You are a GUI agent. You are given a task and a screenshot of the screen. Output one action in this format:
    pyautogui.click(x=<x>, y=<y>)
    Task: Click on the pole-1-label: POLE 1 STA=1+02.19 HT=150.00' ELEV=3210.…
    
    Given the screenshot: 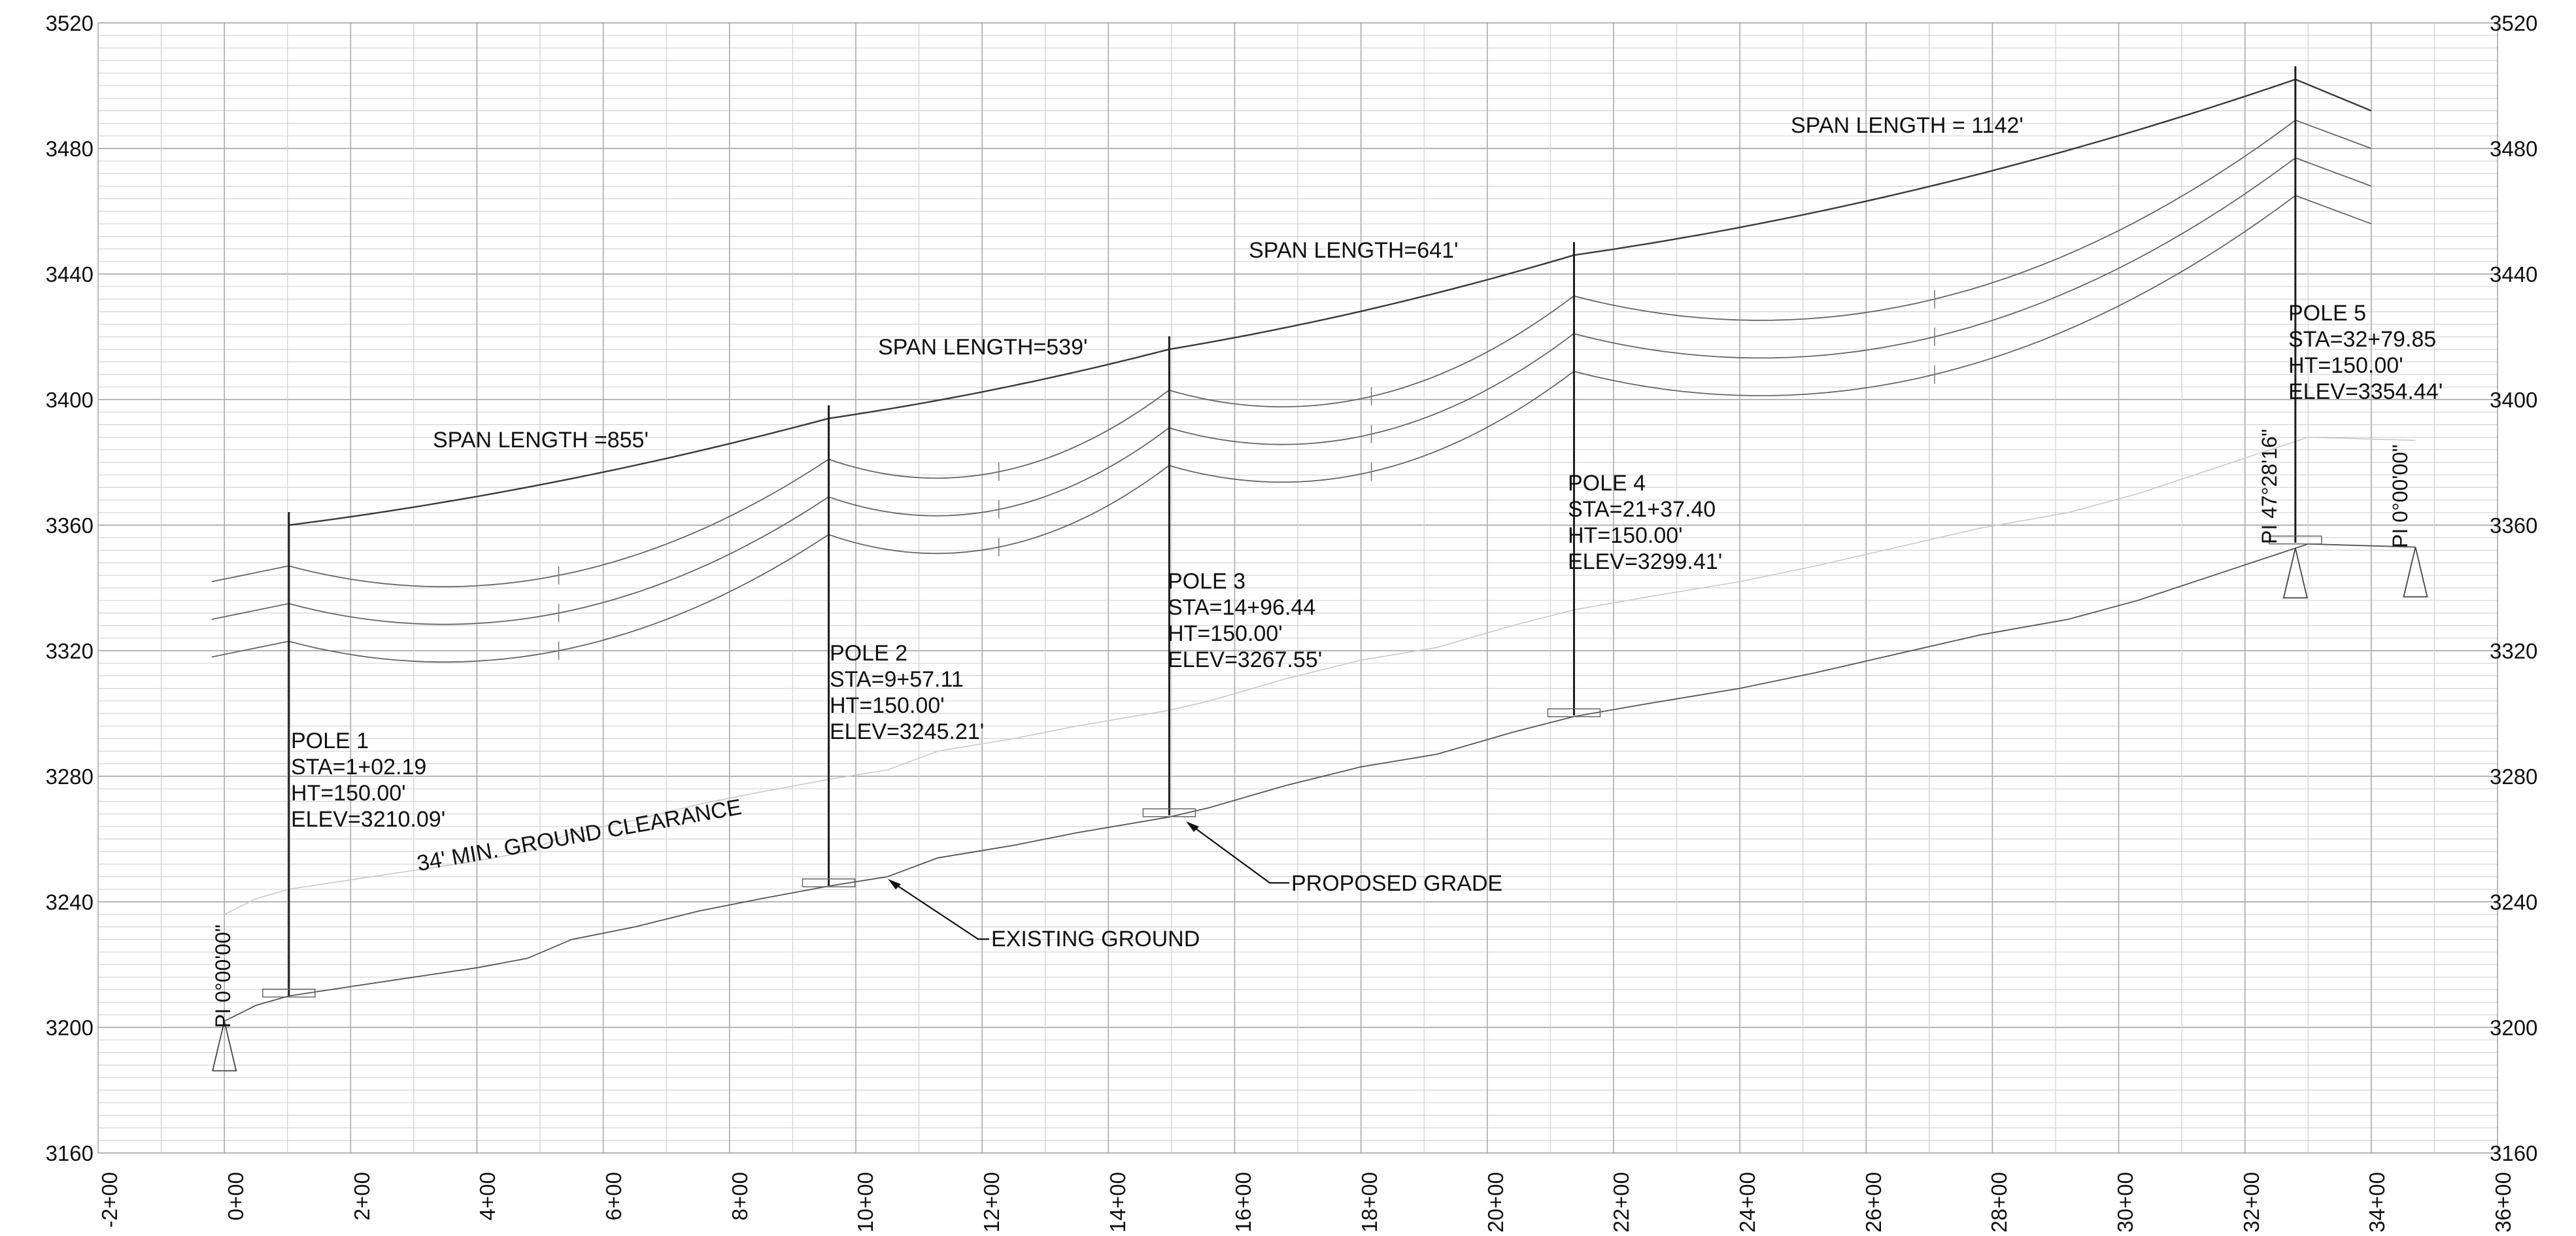 What is the action you would take?
    pyautogui.click(x=368, y=780)
    